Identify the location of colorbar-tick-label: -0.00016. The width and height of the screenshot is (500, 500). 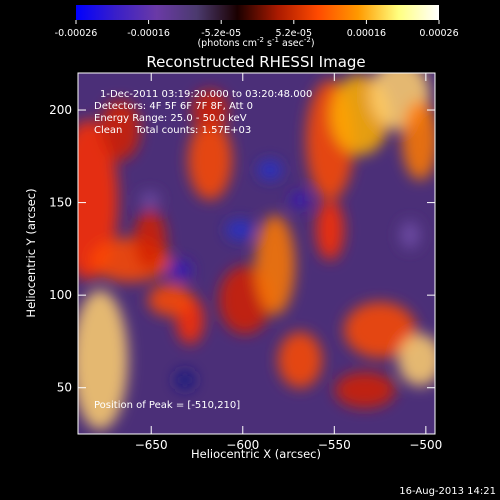
(148, 33).